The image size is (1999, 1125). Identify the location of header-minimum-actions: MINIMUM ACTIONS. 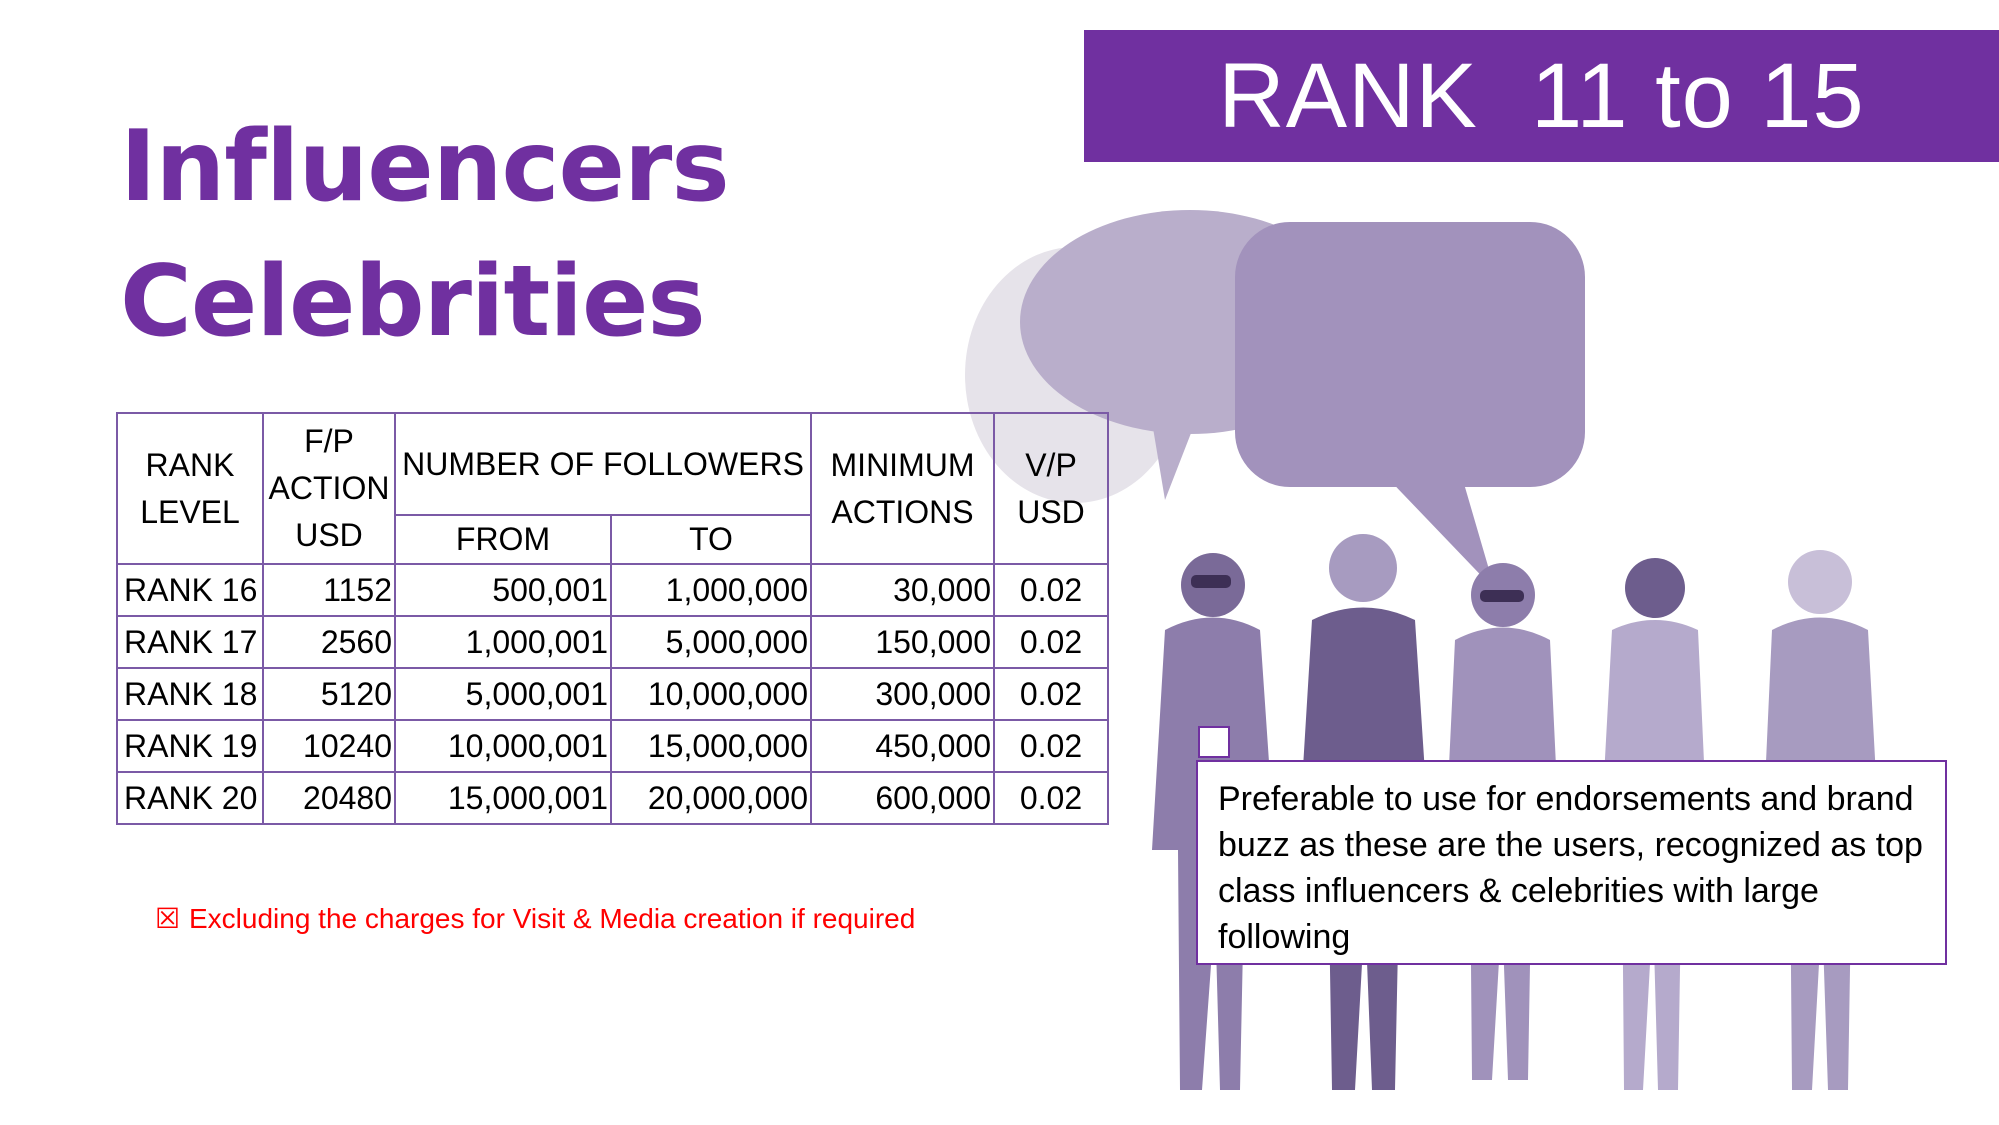
(902, 488).